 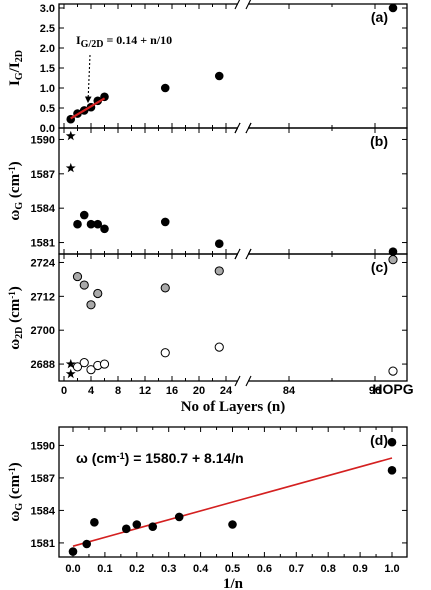 I want to click on x-tick-label: 84, so click(x=289, y=391).